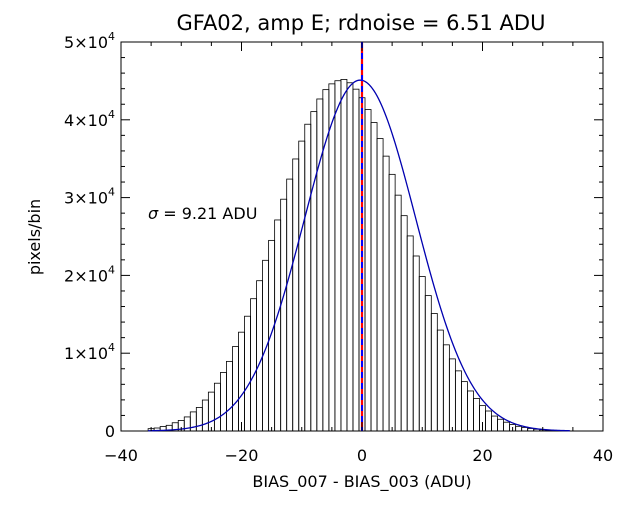 The image size is (640, 512). What do you see at coordinates (89, 197) in the screenshot?
I see `y-tick-label: 3×10⁴` at bounding box center [89, 197].